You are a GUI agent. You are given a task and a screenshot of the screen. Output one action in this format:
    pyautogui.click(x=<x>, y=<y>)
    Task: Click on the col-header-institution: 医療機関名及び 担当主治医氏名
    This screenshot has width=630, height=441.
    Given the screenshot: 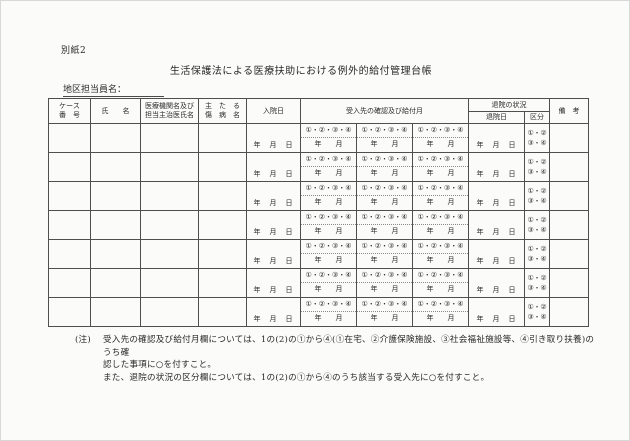 What is the action you would take?
    pyautogui.click(x=169, y=111)
    